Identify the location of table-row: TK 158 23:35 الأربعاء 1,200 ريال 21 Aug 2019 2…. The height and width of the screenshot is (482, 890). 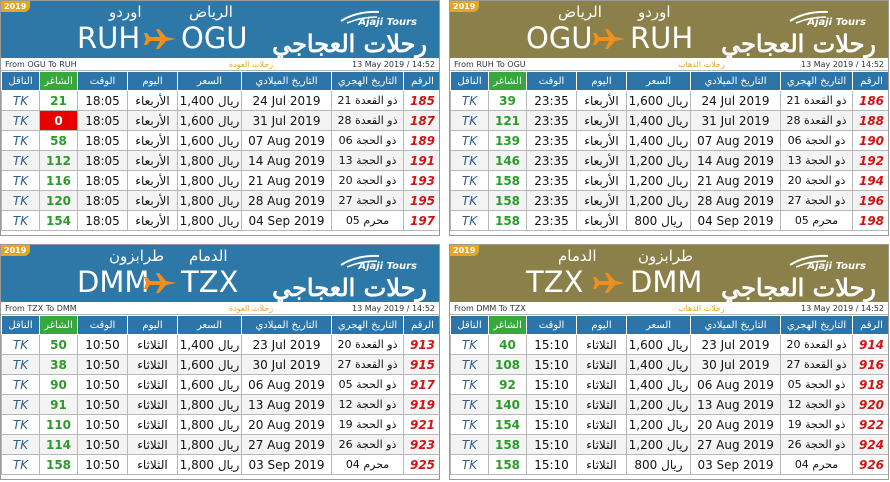
(669, 180).